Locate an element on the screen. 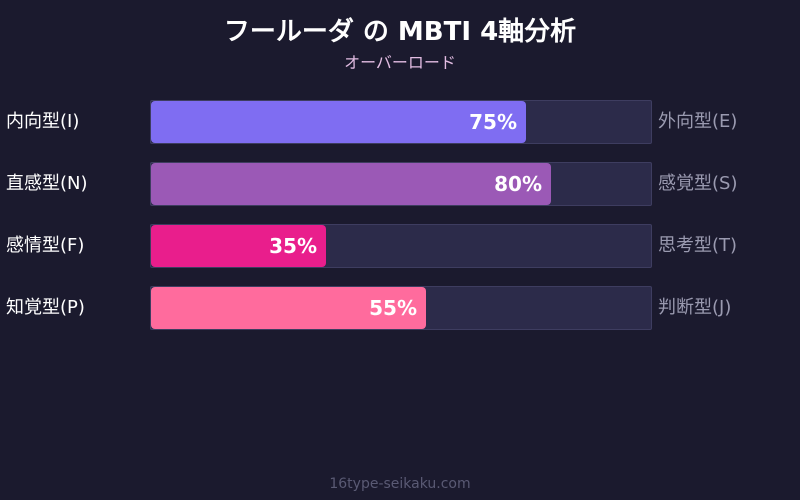 The height and width of the screenshot is (500, 800). axis-right-label: 判断型(J) is located at coordinates (695, 307).